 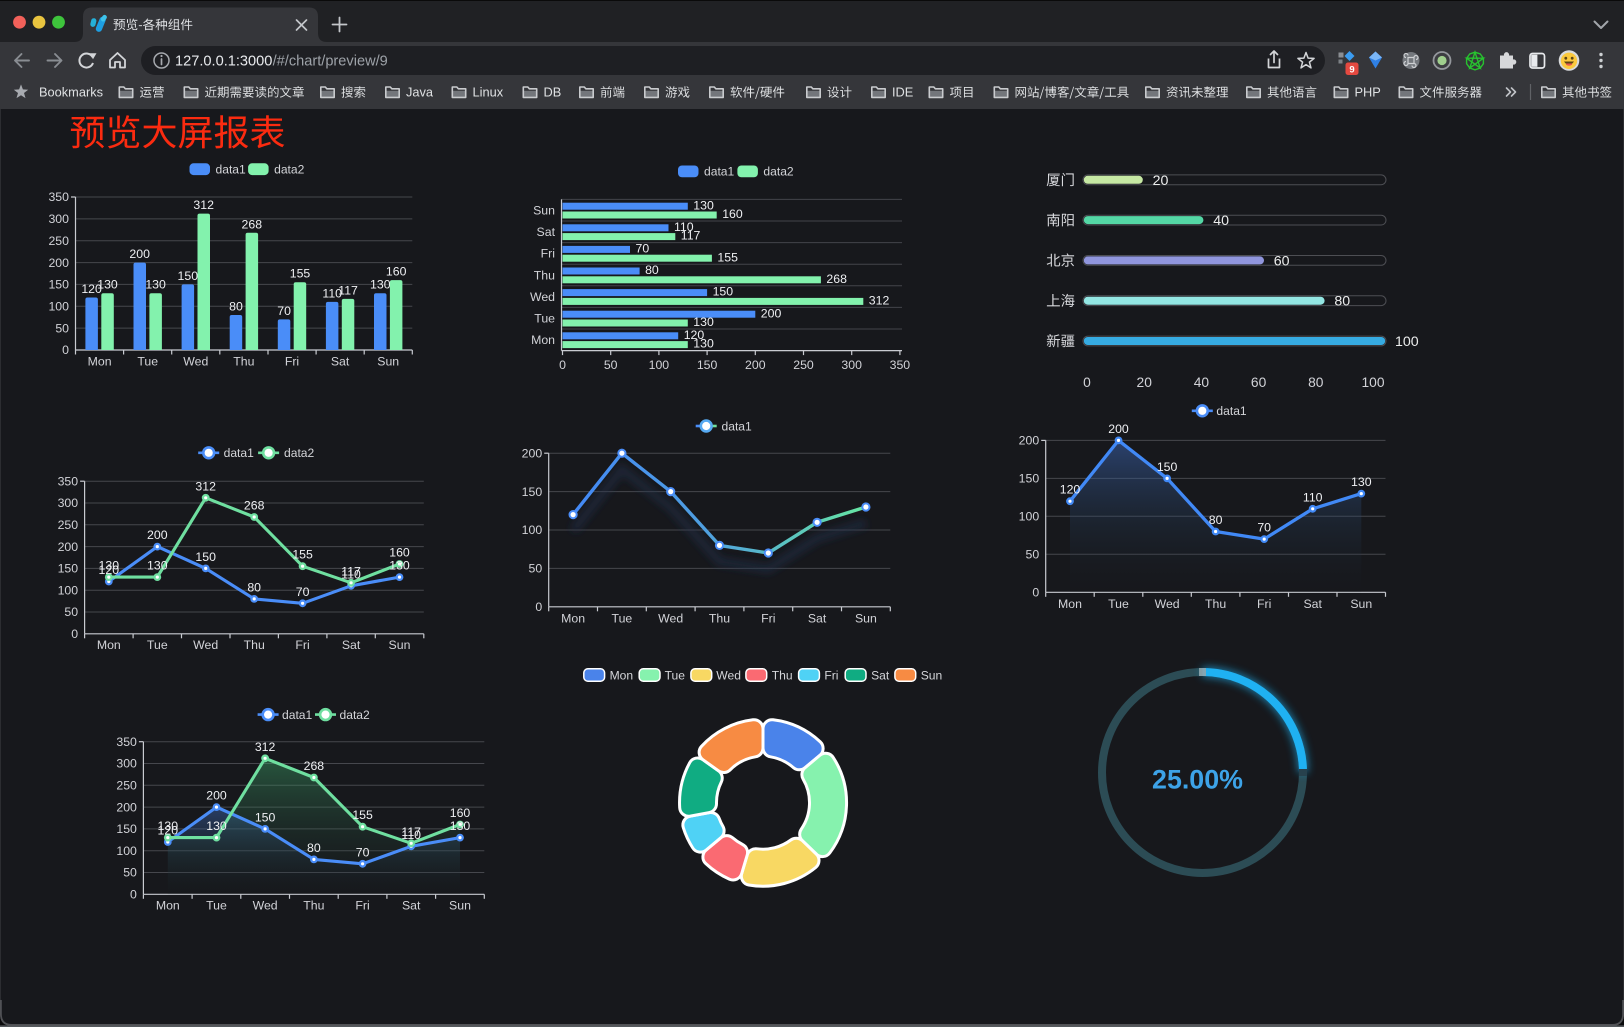 I want to click on svg-text: data2, so click(x=299, y=453).